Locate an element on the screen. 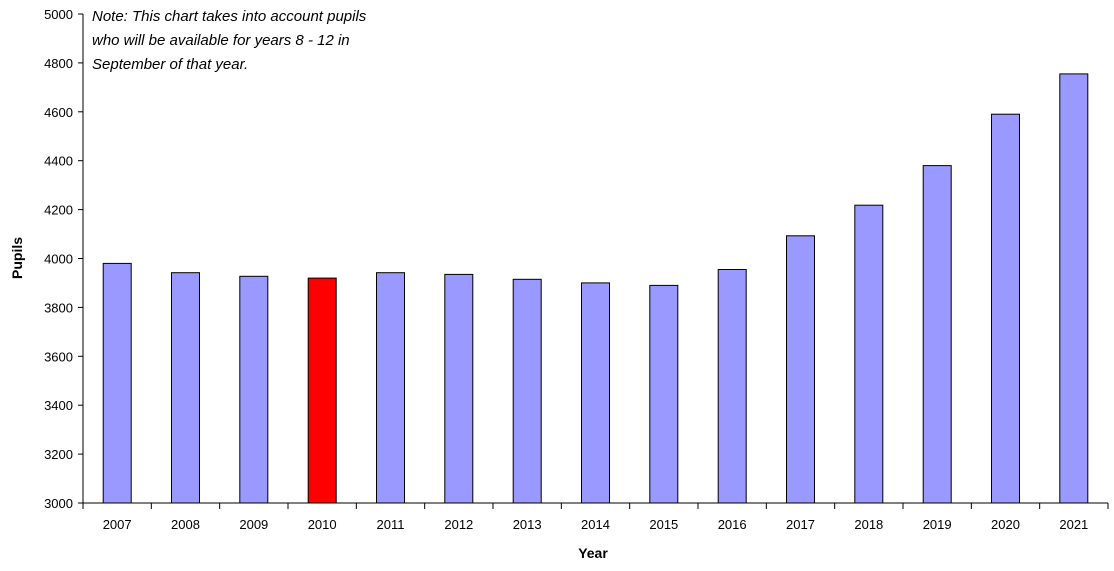  x-tick-label-2012: 2012 is located at coordinates (458, 524).